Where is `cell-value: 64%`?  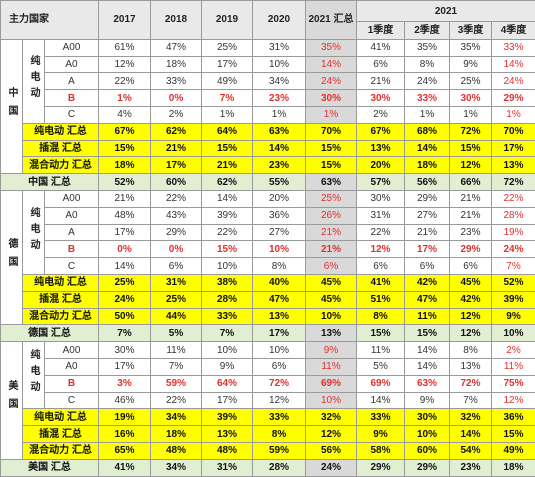 cell-value: 64% is located at coordinates (227, 383).